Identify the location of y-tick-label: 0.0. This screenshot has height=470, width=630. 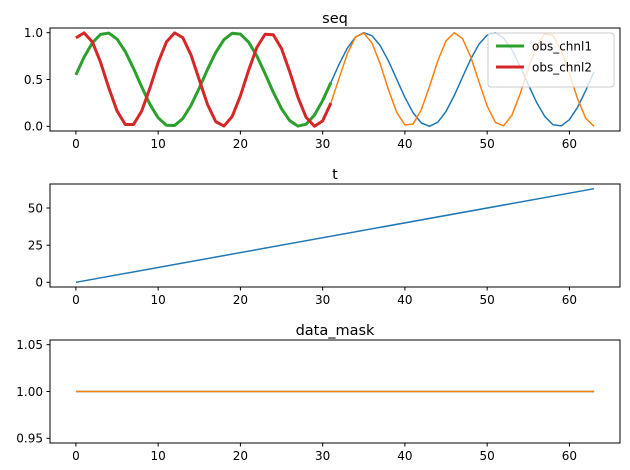
(33, 127).